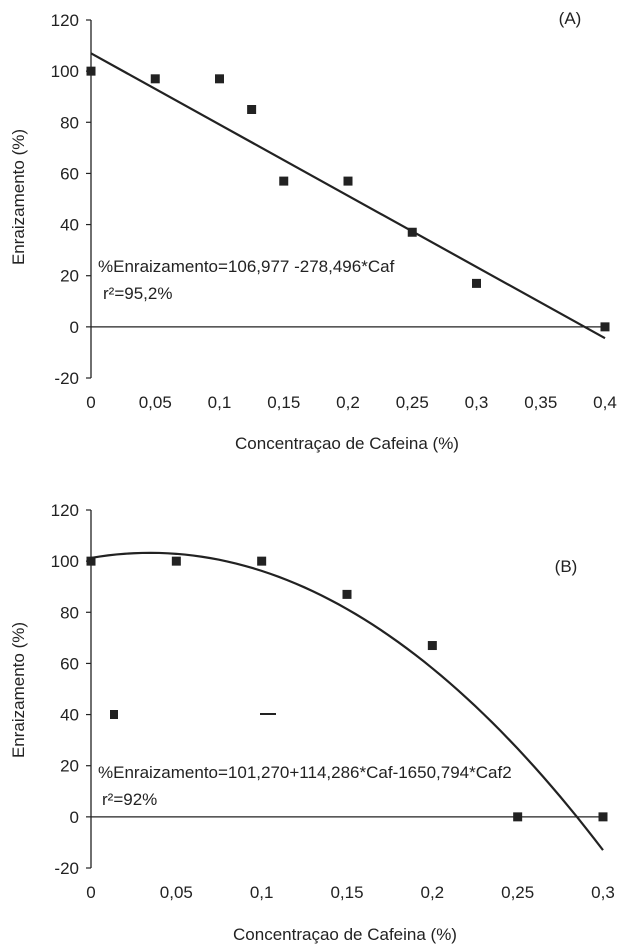 This screenshot has width=618, height=948. I want to click on stray-square-mark, so click(114, 714).